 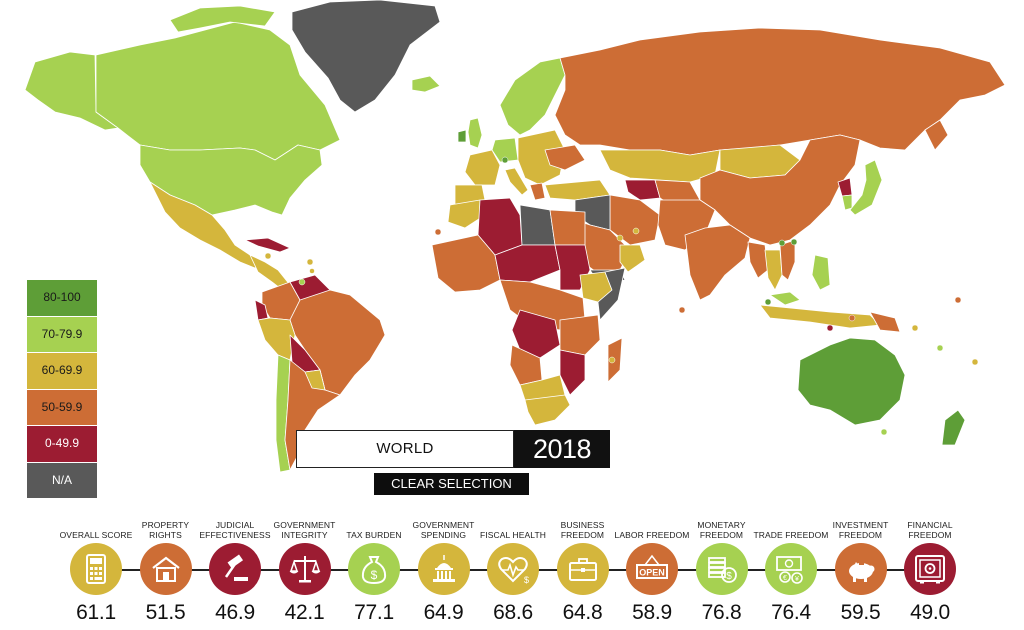 I want to click on country-russia, so click(x=780, y=91).